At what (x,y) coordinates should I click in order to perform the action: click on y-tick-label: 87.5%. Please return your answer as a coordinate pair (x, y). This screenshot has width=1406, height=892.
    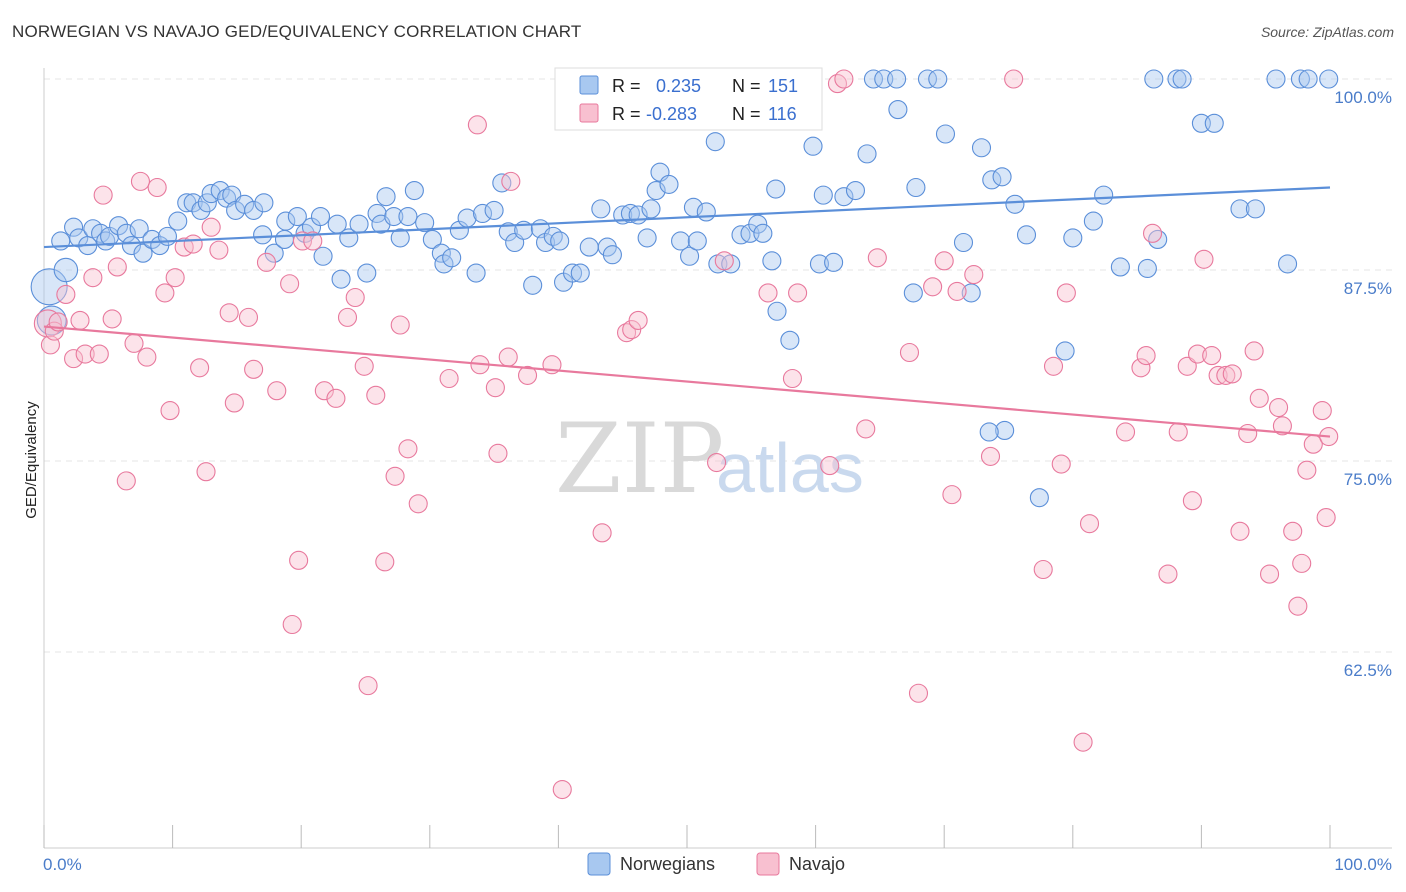
    Looking at the image, I should click on (1368, 288).